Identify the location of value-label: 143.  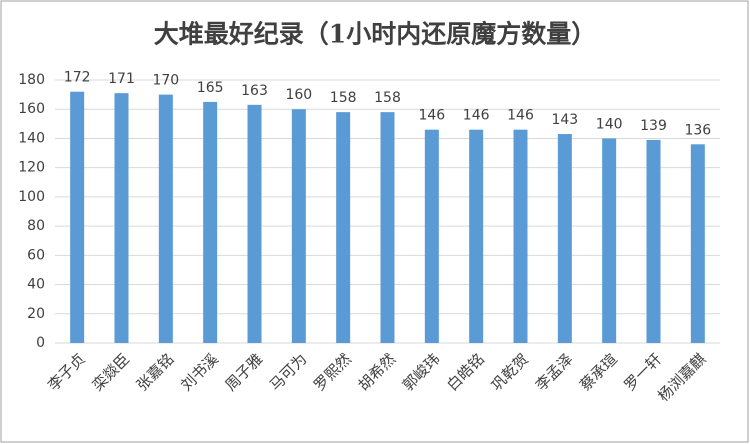
(564, 120).